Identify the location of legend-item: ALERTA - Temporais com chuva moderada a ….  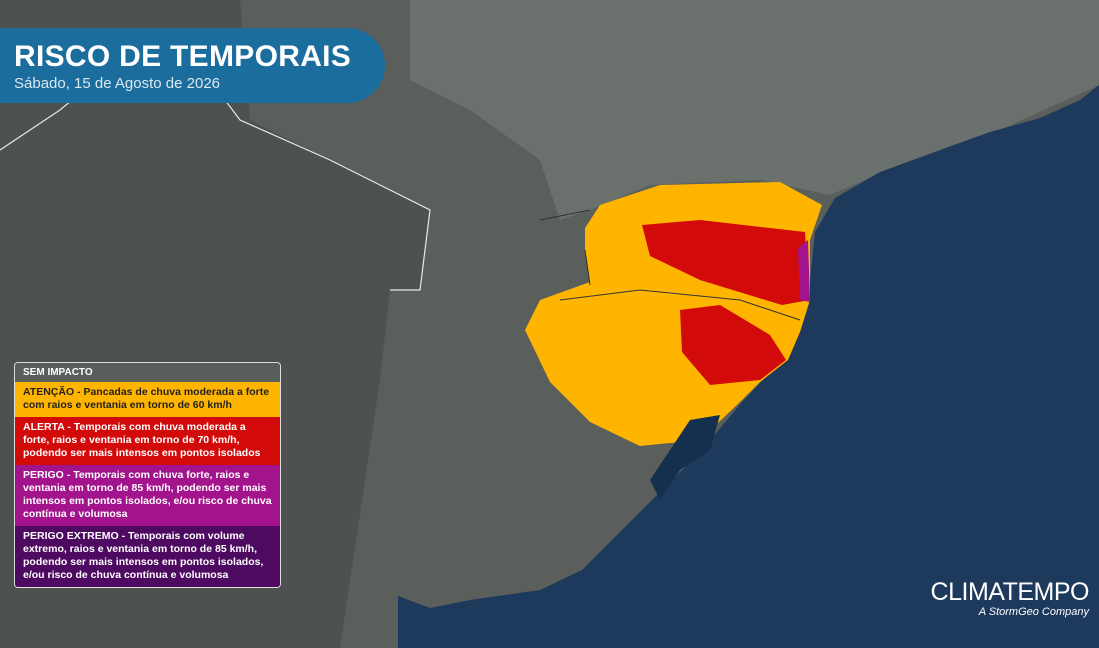
(147, 441).